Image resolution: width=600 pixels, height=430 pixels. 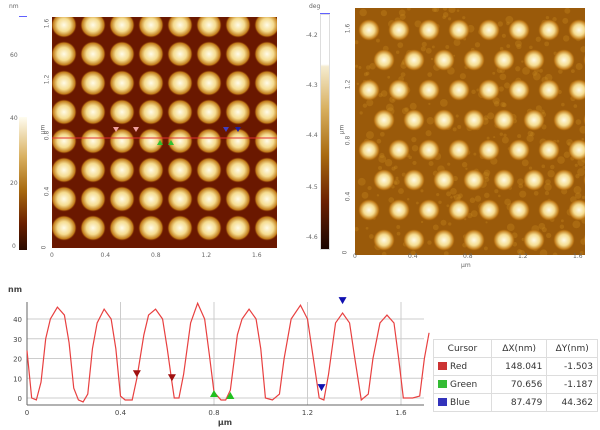 What do you see at coordinates (325, 132) in the screenshot?
I see `phase-colorbar` at bounding box center [325, 132].